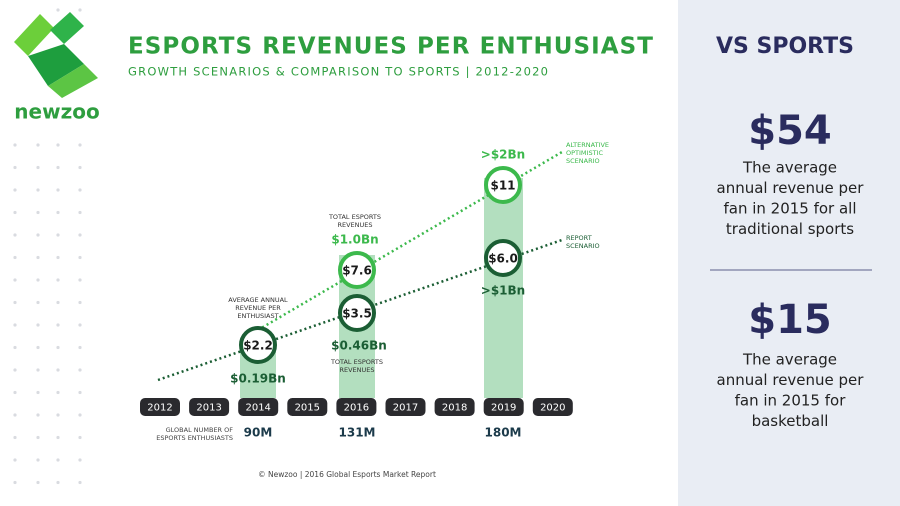 This screenshot has height=506, width=900. Describe the element at coordinates (258, 379) in the screenshot. I see `revenue: $0.19Bn` at that location.